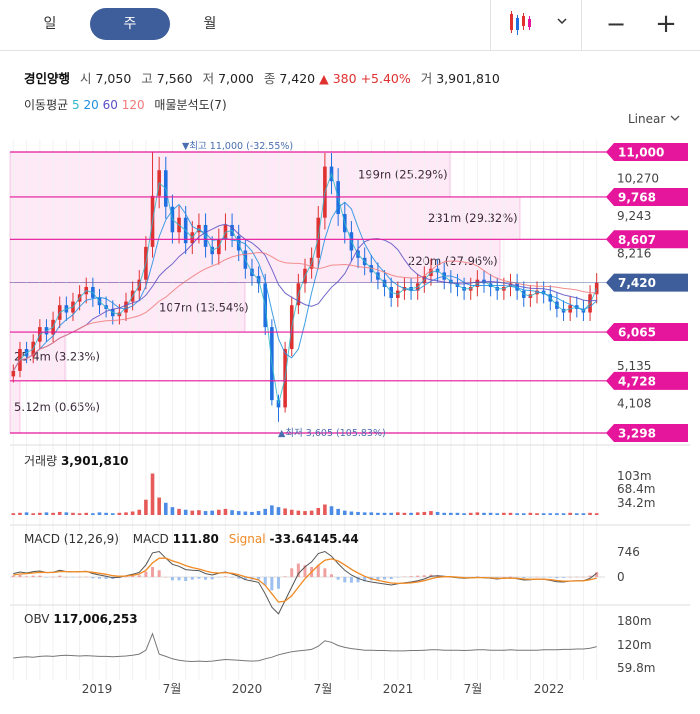 The height and width of the screenshot is (714, 700). I want to click on open-value: 7,050, so click(113, 78).